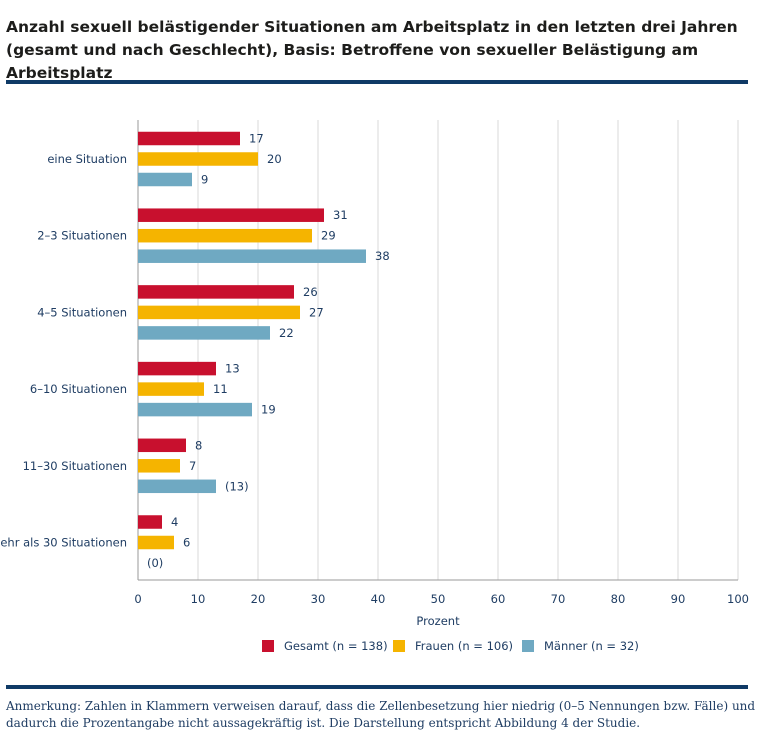  I want to click on data-label: 22, so click(286, 333).